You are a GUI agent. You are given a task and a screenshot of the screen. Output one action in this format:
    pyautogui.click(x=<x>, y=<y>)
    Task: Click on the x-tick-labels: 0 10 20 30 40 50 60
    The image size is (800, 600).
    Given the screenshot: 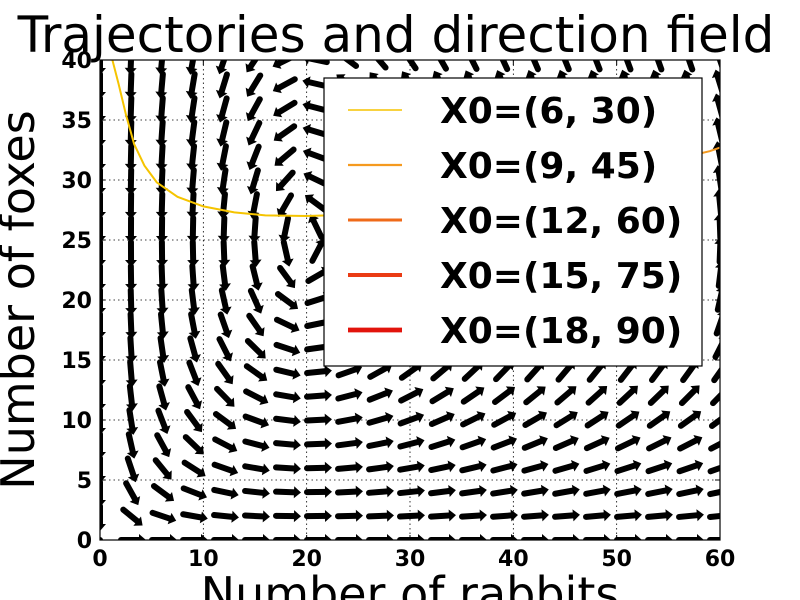 What is the action you would take?
    pyautogui.click(x=413, y=559)
    